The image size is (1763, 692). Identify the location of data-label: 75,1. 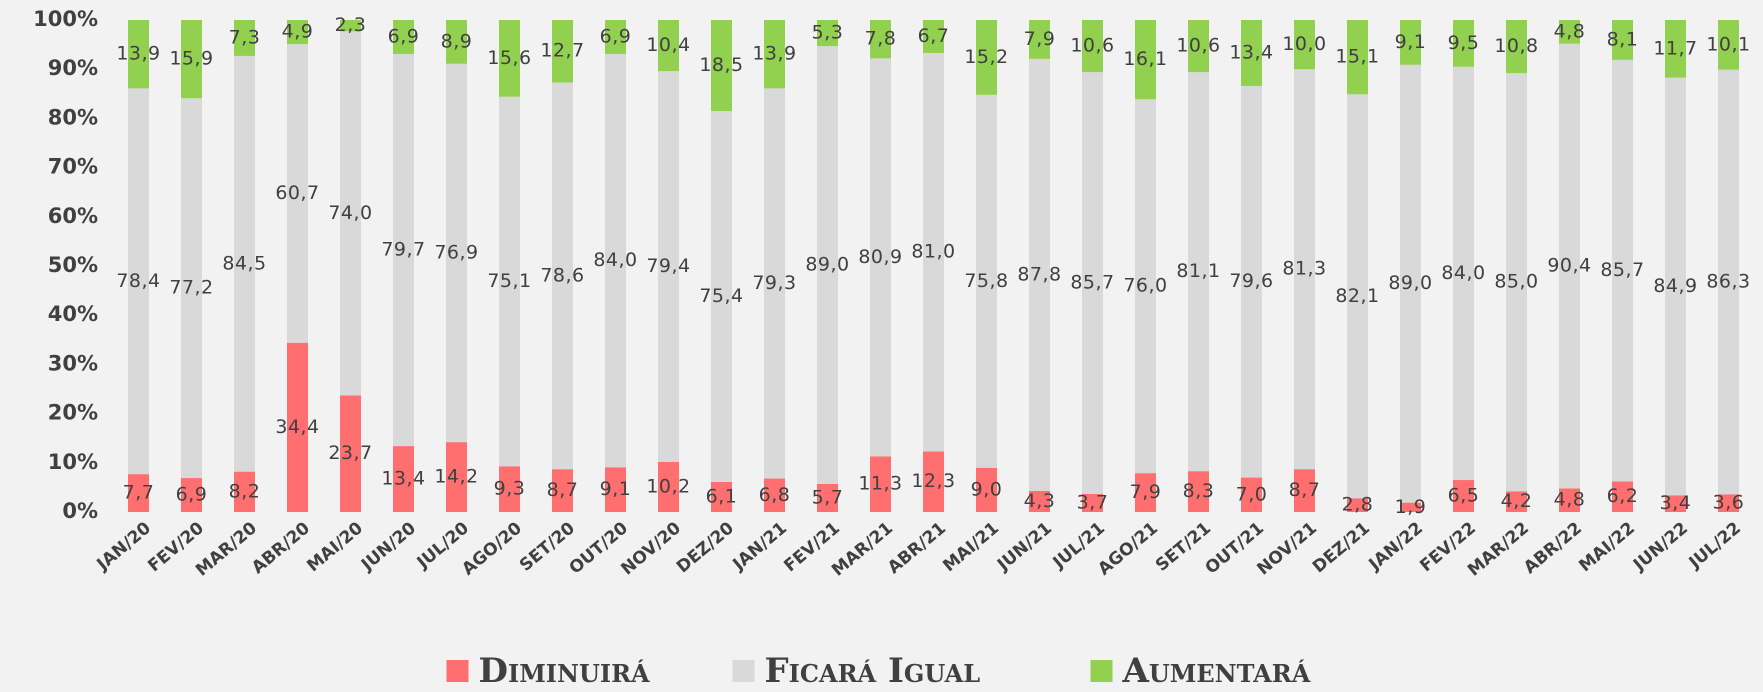
(509, 281).